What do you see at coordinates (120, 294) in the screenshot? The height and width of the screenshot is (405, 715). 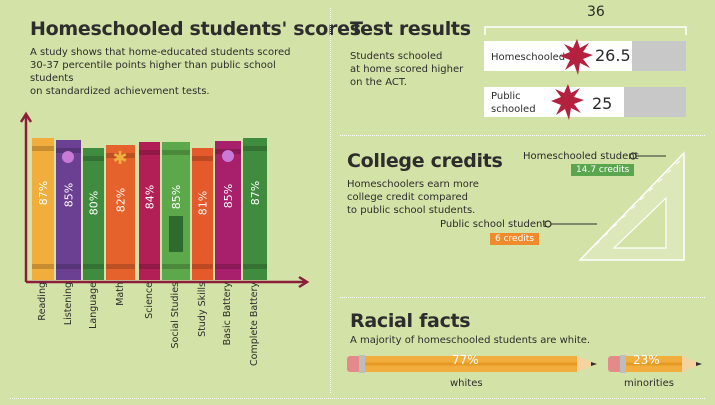 I see `book-category-label: Math` at bounding box center [120, 294].